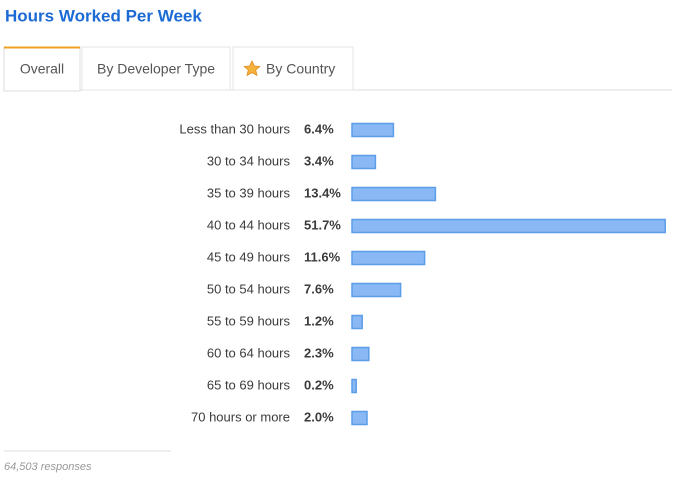  What do you see at coordinates (322, 192) in the screenshot?
I see `value-label: 13.4%` at bounding box center [322, 192].